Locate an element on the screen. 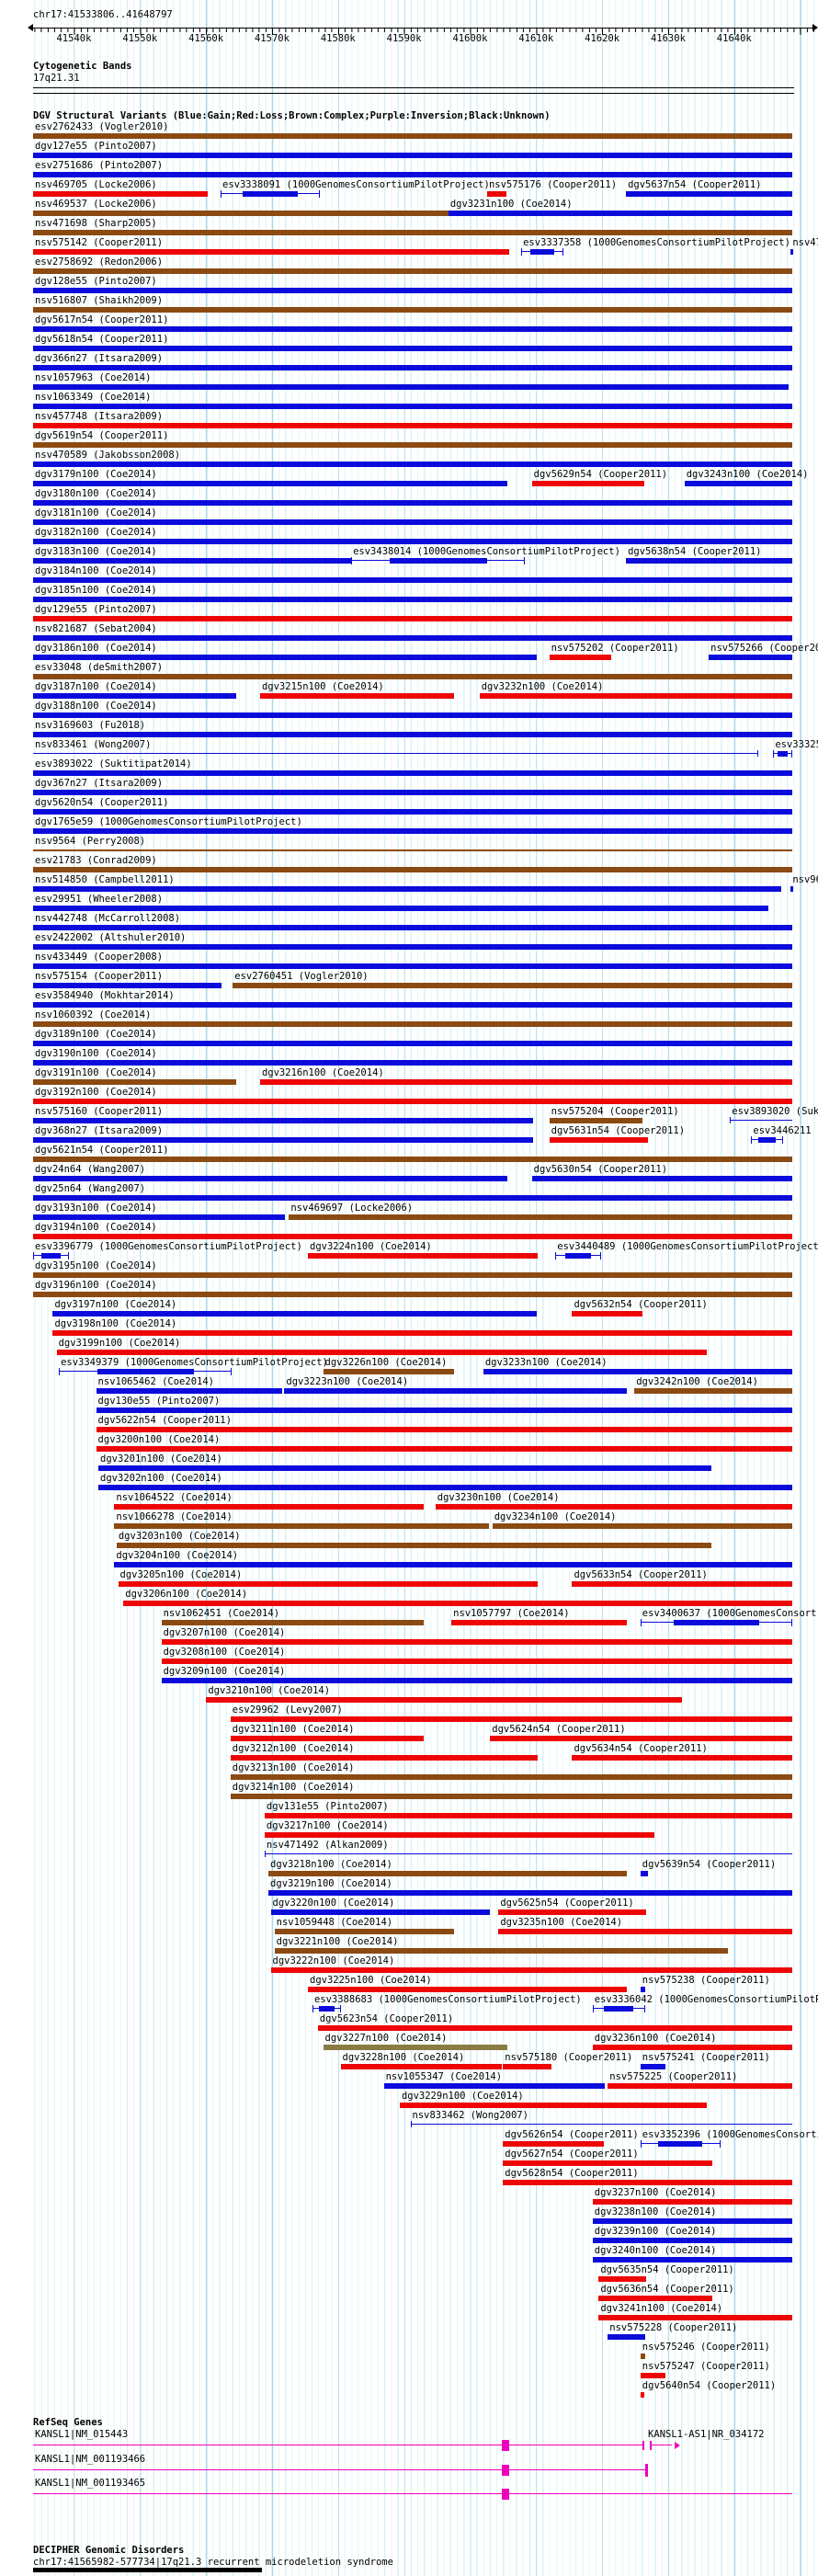  variant-label: dgv3238n100 (Coe2014) is located at coordinates (655, 2211).